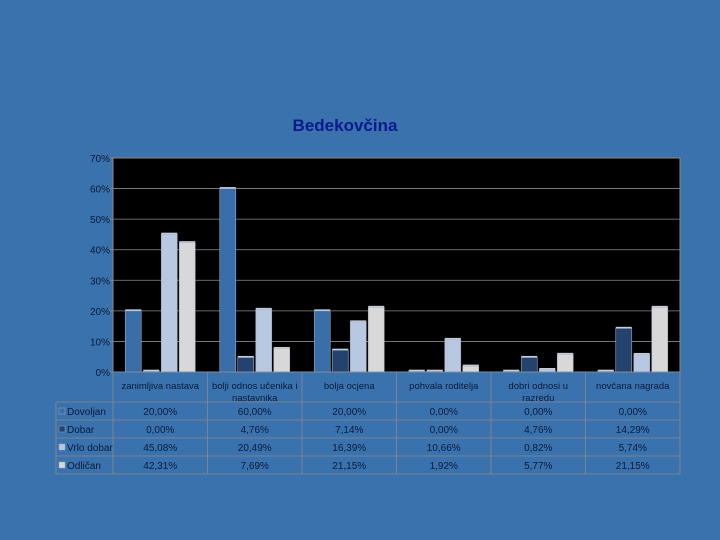  What do you see at coordinates (100, 220) in the screenshot?
I see `y-tick-label: 50%` at bounding box center [100, 220].